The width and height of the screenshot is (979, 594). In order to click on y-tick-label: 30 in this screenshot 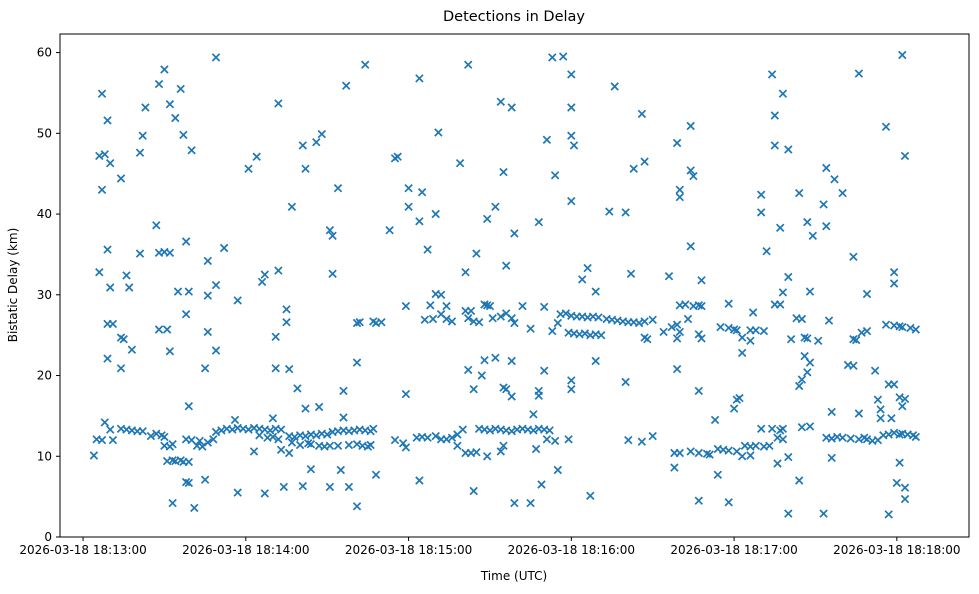, I will do `click(44, 295)`.